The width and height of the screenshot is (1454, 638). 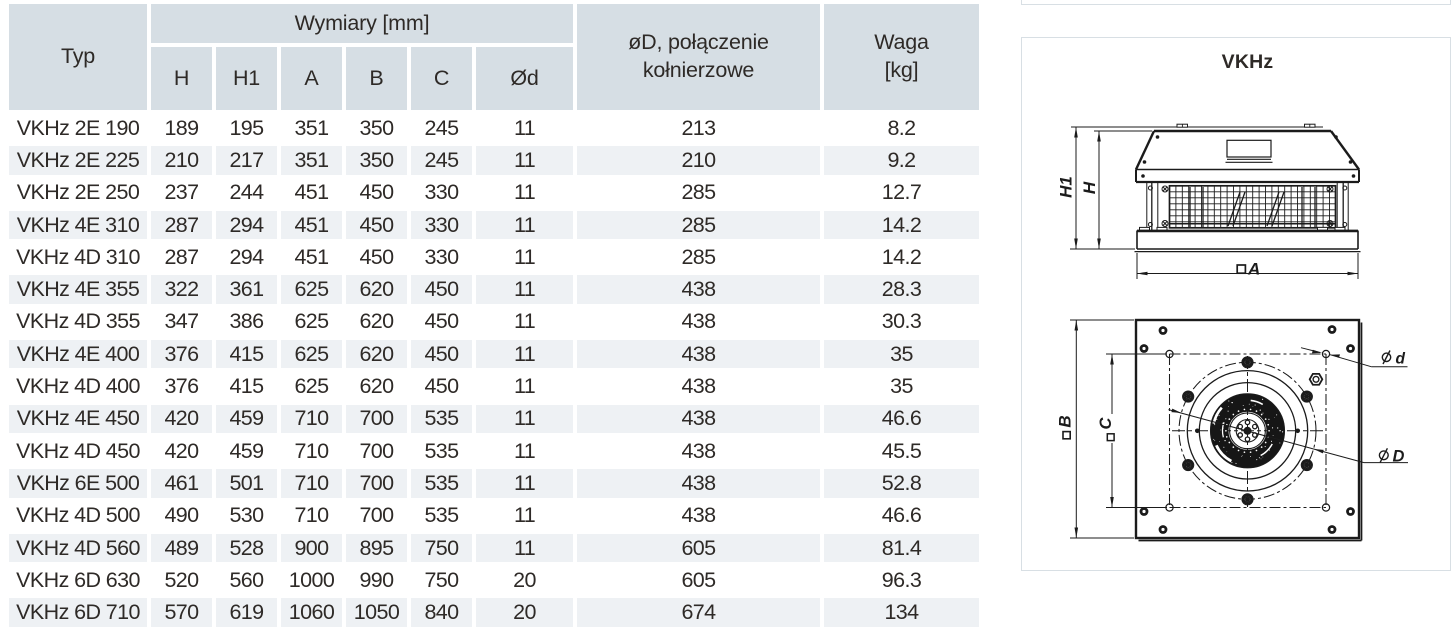 I want to click on svg-text: D, so click(x=1399, y=457).